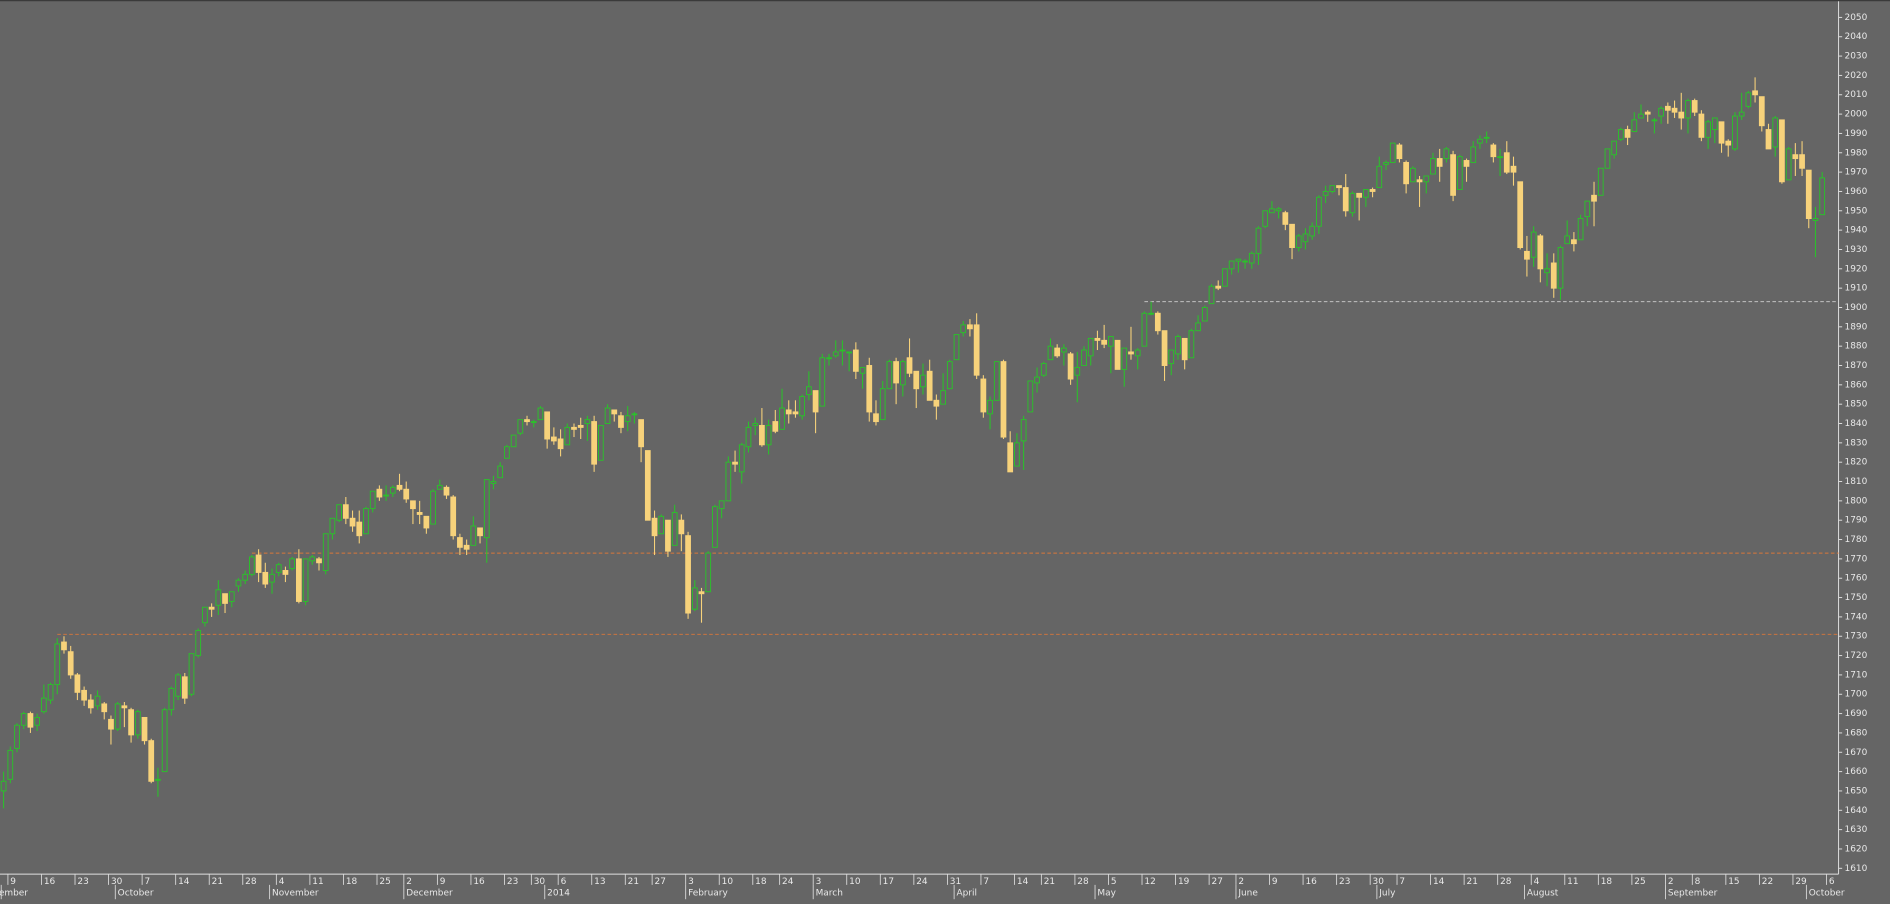  What do you see at coordinates (1856, 849) in the screenshot?
I see `y-tick-label: 1620` at bounding box center [1856, 849].